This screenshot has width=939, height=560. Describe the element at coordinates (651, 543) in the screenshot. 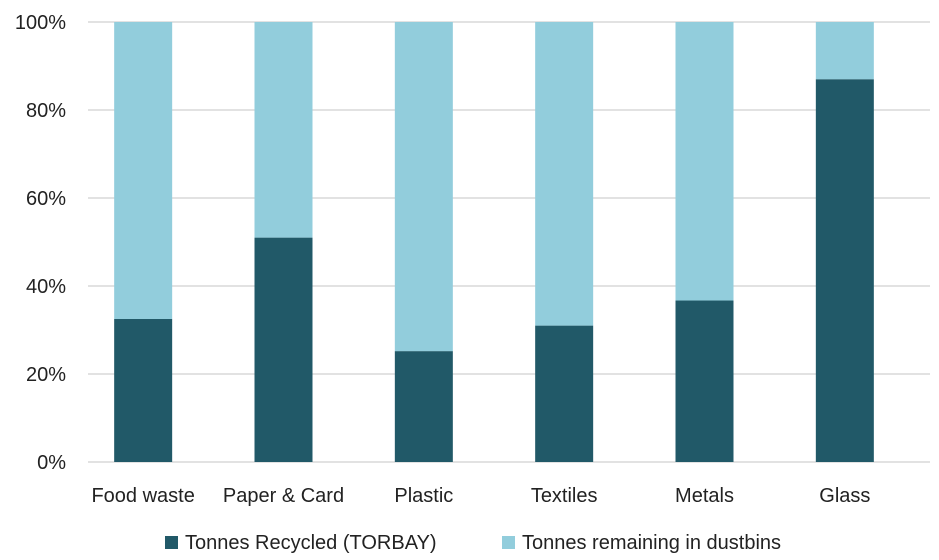

I see `legend-label: Tonnes remaining in dustbins` at that location.